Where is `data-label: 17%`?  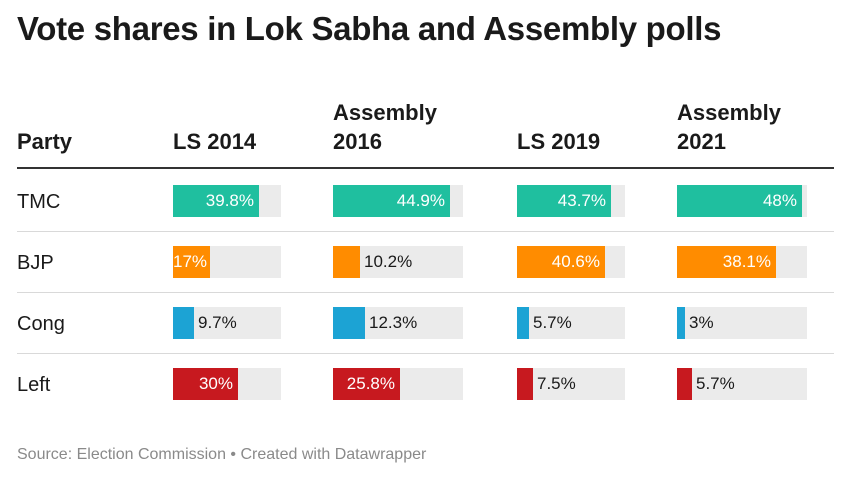
data-label: 17% is located at coordinates (190, 261).